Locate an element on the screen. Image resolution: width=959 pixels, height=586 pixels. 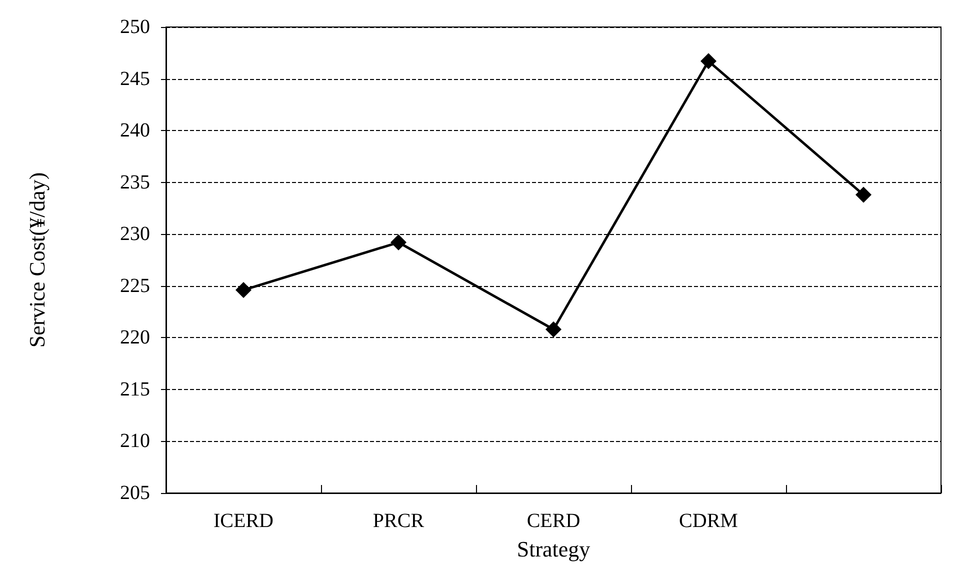
y-axis-title: Service Cost(¥/day) is located at coordinates (37, 260).